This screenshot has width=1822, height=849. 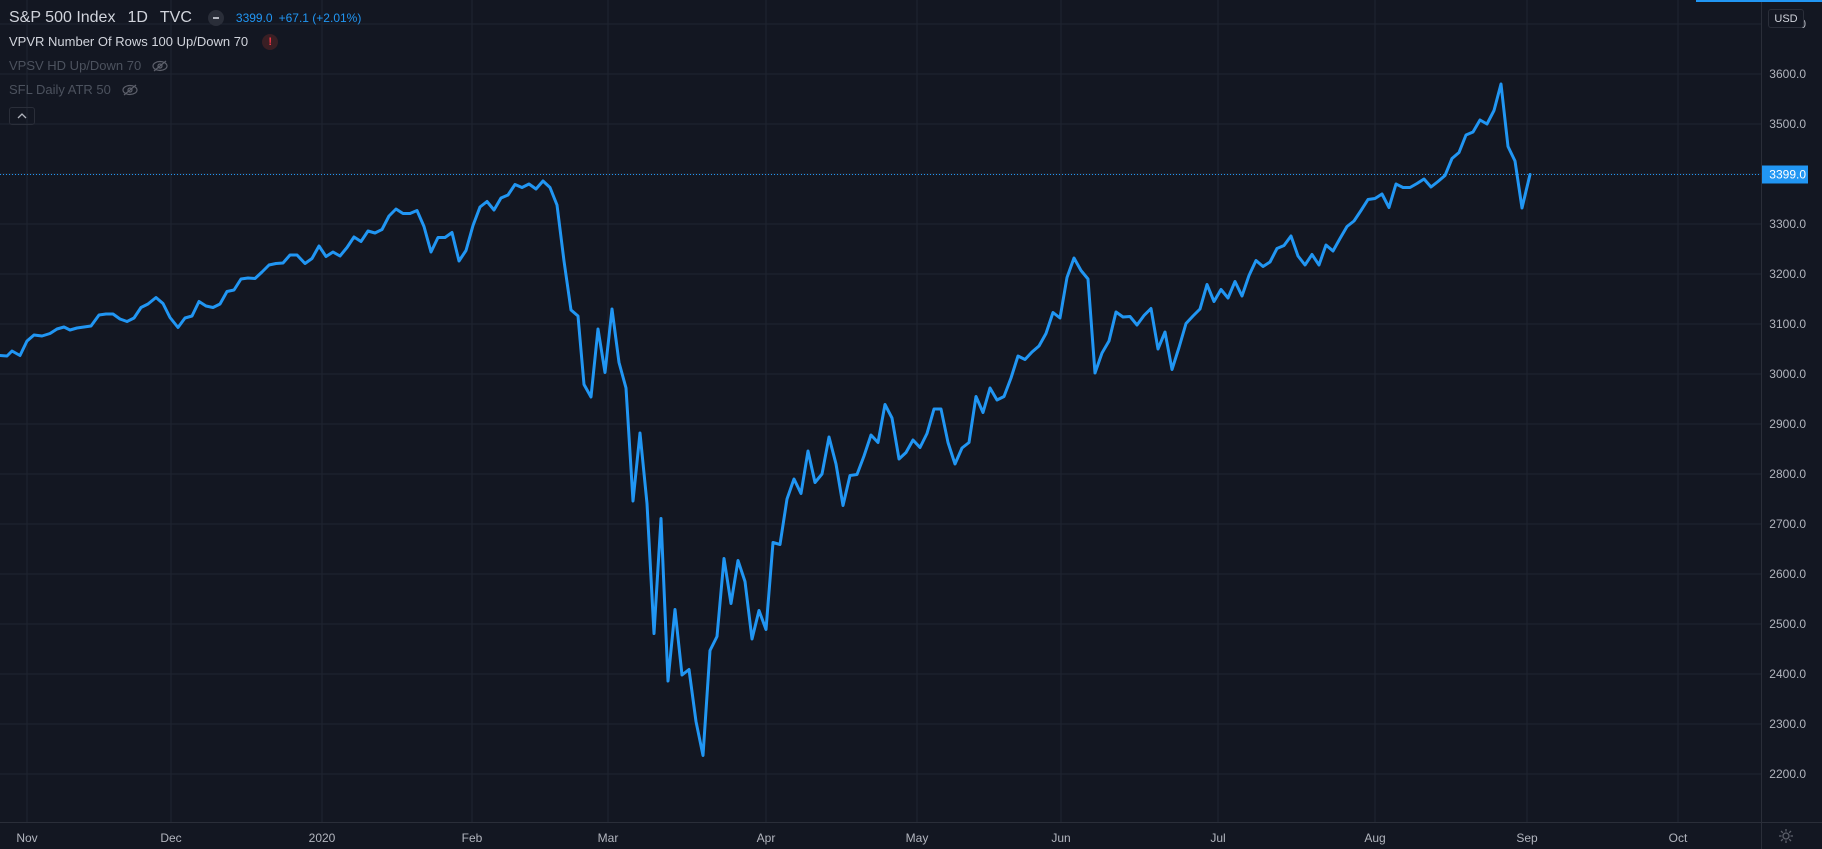 I want to click on x-tick-label: Apr, so click(x=766, y=838).